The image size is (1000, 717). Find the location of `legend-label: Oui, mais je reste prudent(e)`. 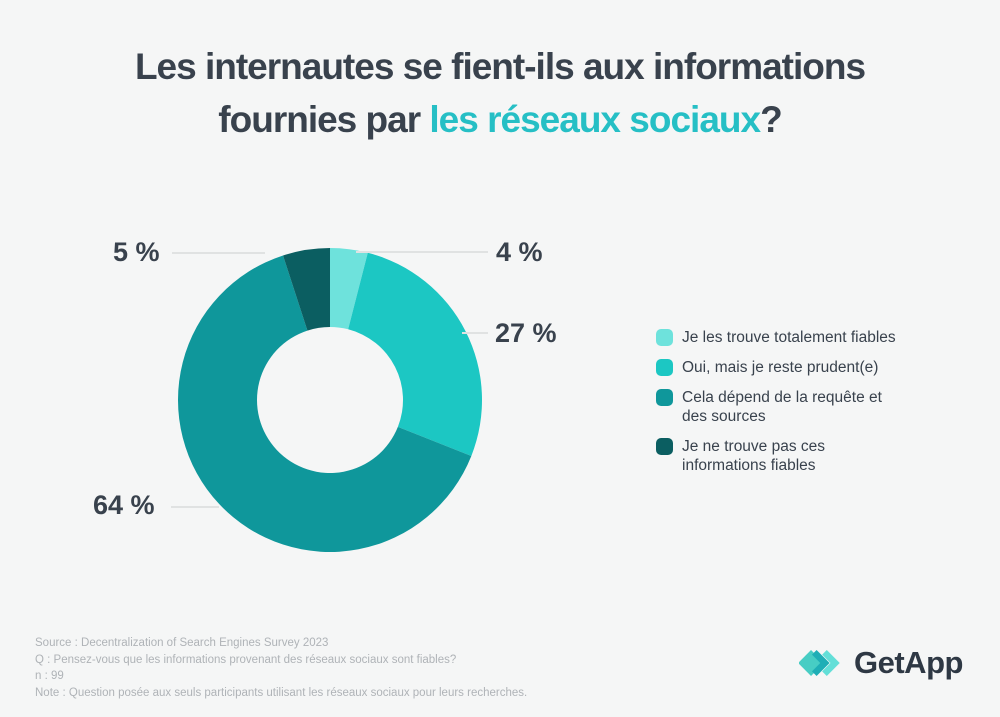

legend-label: Oui, mais je reste prudent(e) is located at coordinates (780, 367).